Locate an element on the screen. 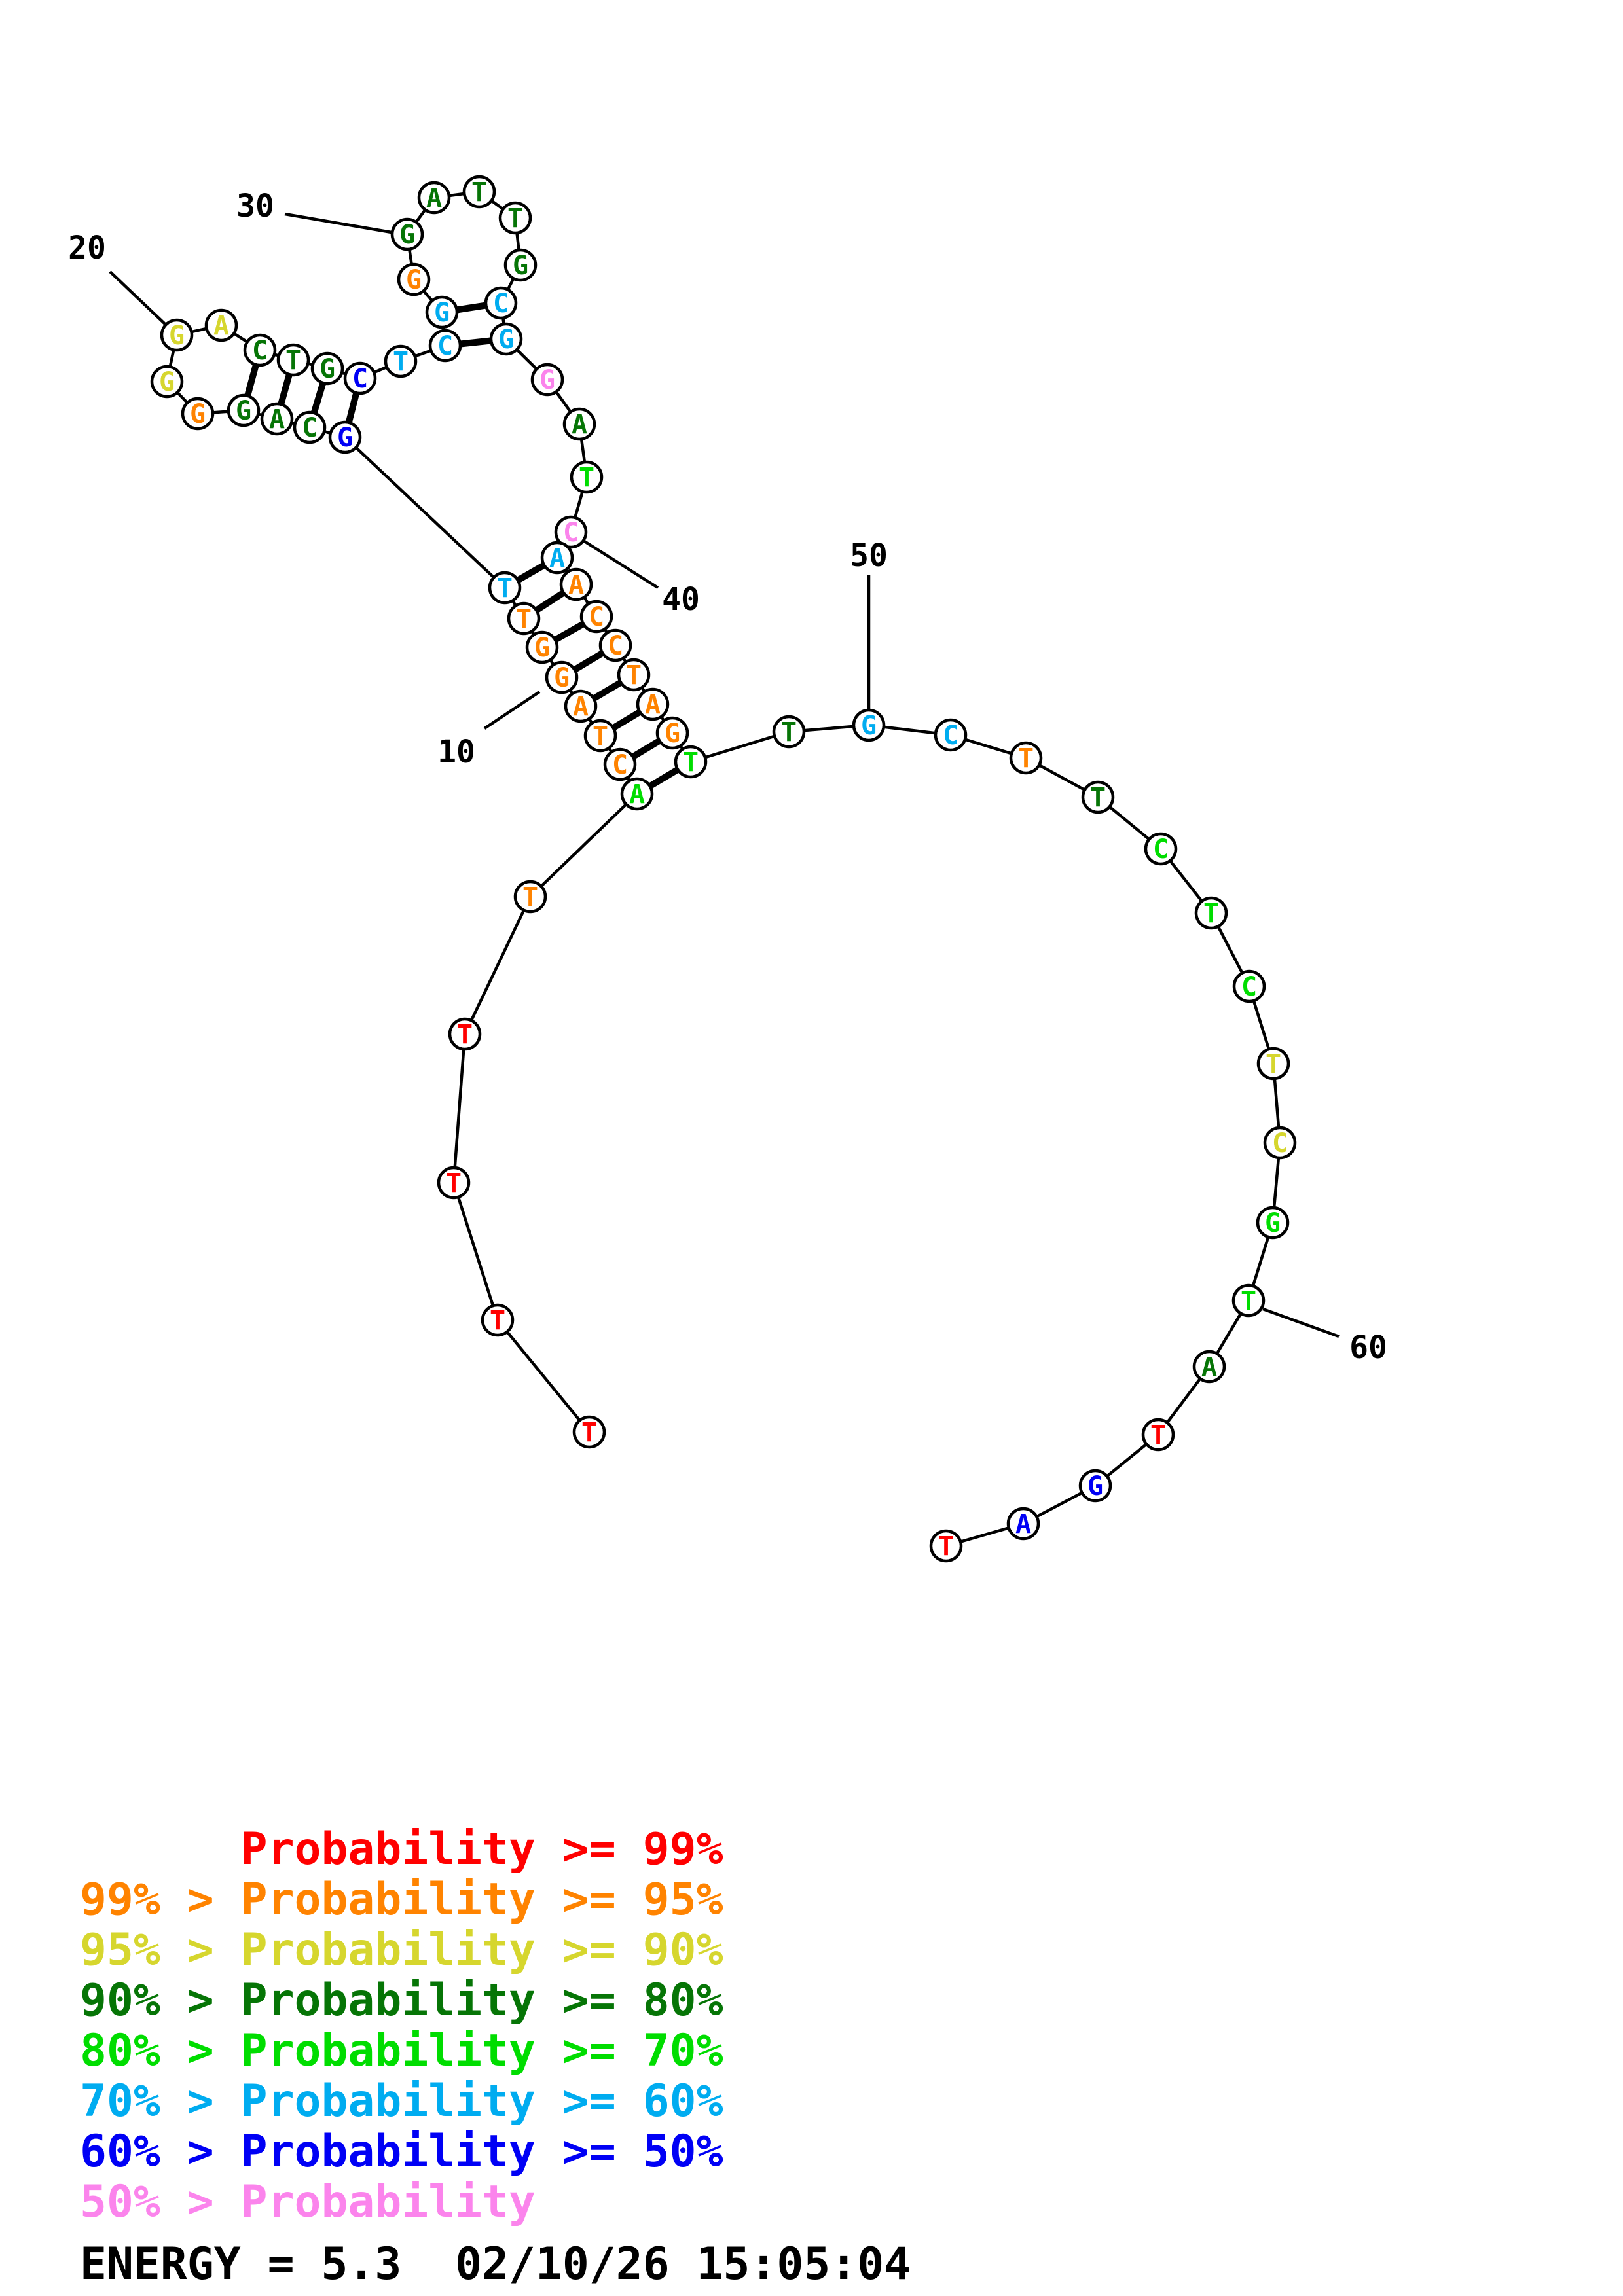 This screenshot has width=1623, height=2296. nucleotide-base-9: A is located at coordinates (581, 707).